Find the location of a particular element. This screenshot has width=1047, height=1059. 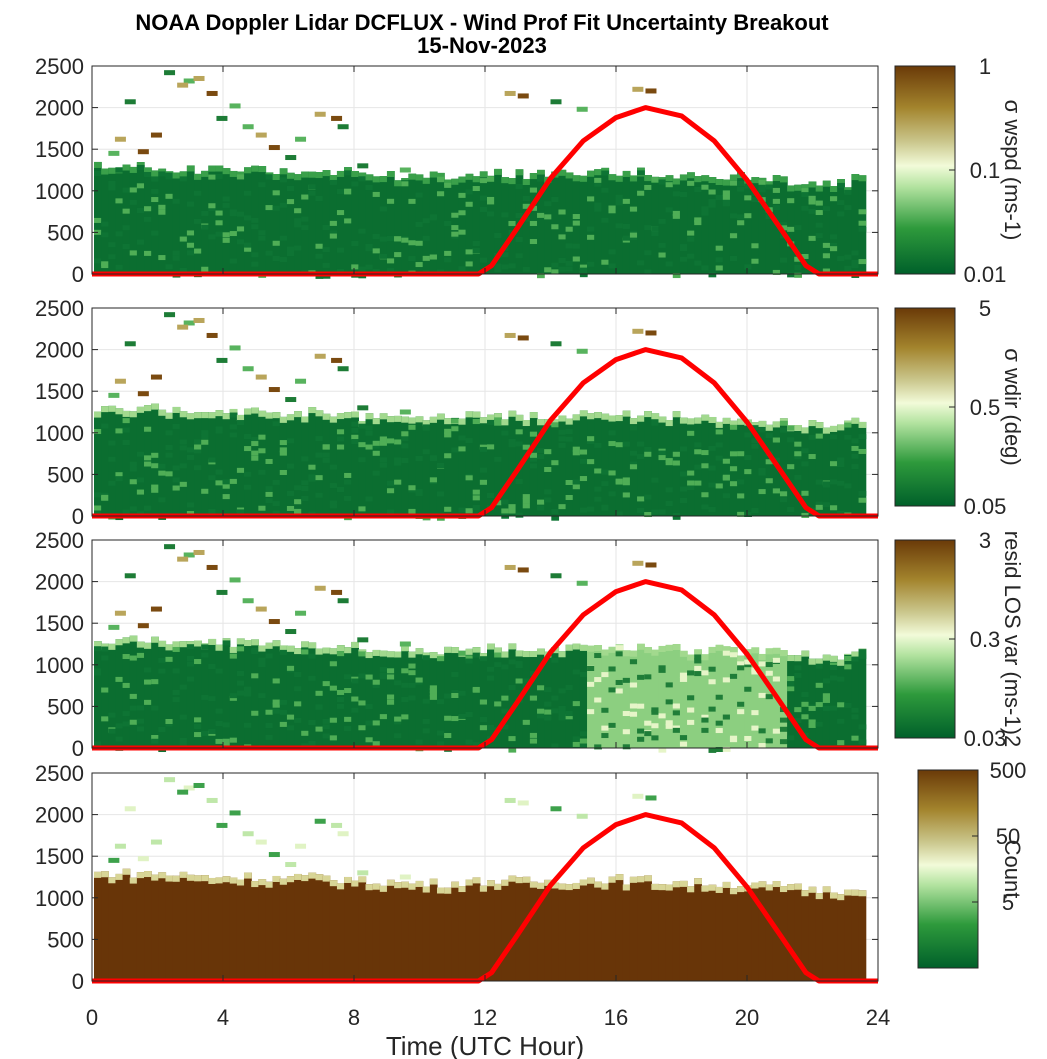

colorbar is located at coordinates (925, 407).